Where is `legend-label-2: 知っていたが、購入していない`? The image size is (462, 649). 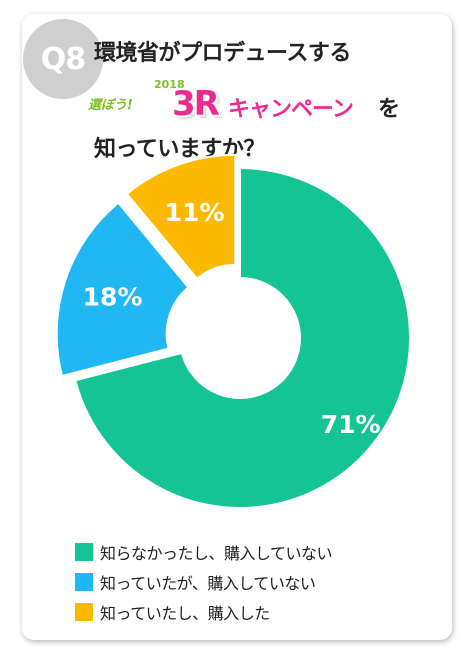 legend-label-2: 知っていたが、購入していない is located at coordinates (208, 583).